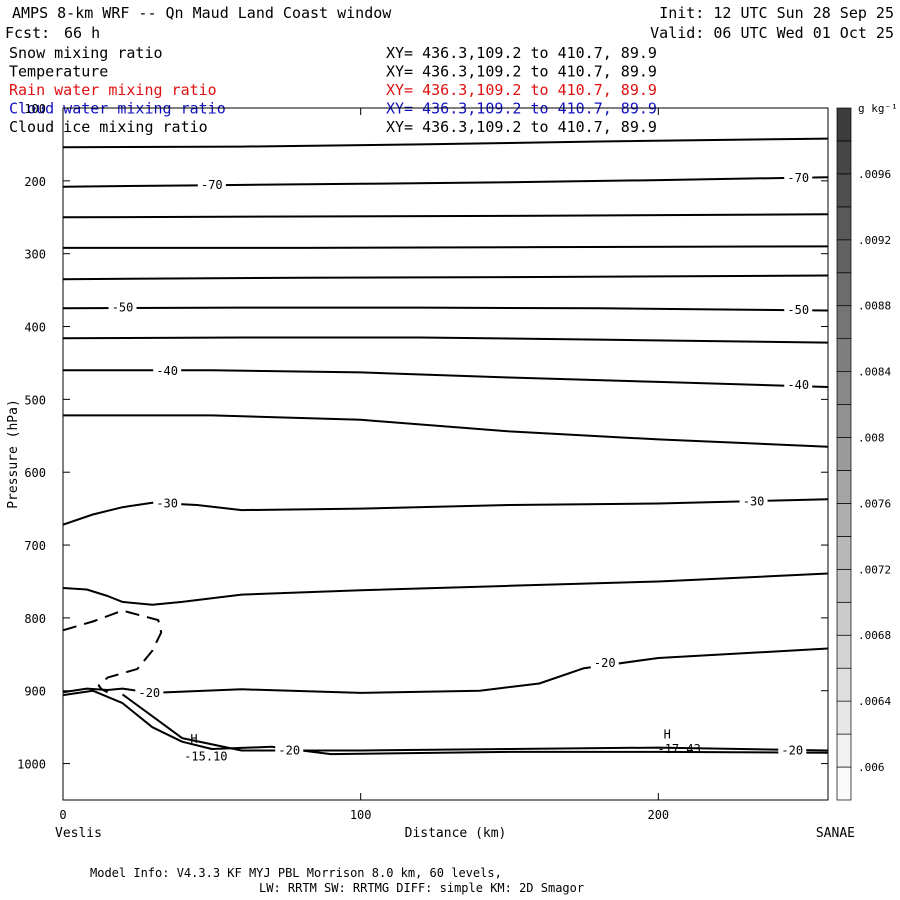 This screenshot has width=900, height=900. Describe the element at coordinates (108, 127) in the screenshot. I see `field-name: Cloud ice mixing ratio` at that location.